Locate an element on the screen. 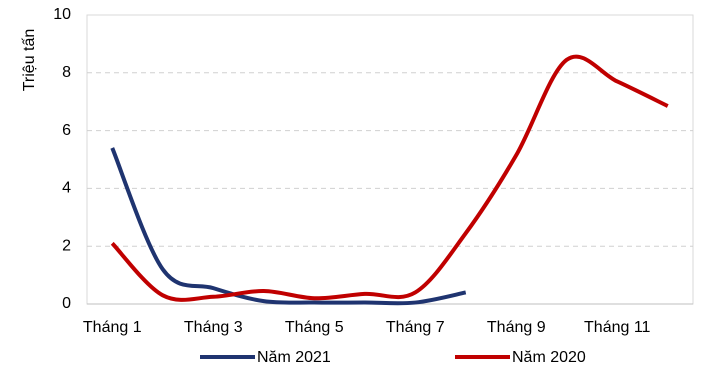  x-tick-label: Tháng 9 is located at coordinates (516, 327).